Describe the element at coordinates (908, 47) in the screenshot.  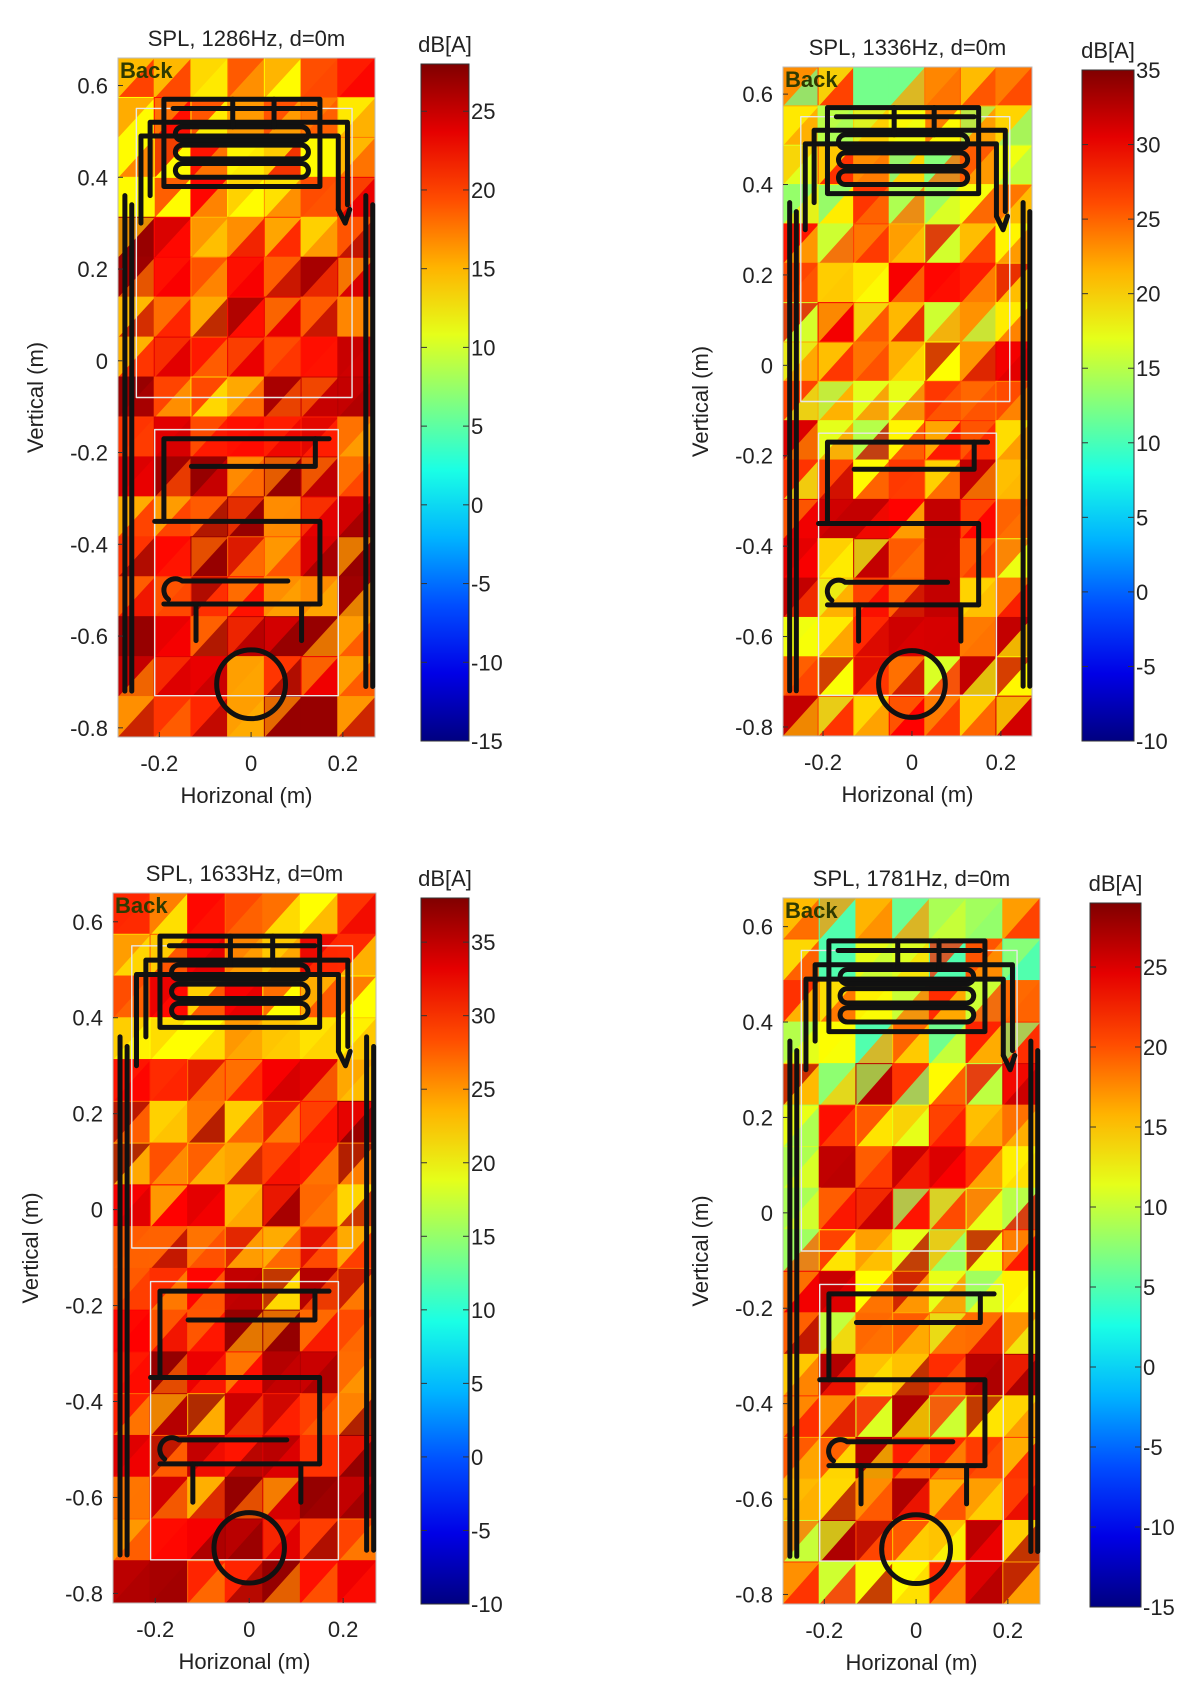
I see `chart-title: SPL, 1336Hz, d=0m` at that location.